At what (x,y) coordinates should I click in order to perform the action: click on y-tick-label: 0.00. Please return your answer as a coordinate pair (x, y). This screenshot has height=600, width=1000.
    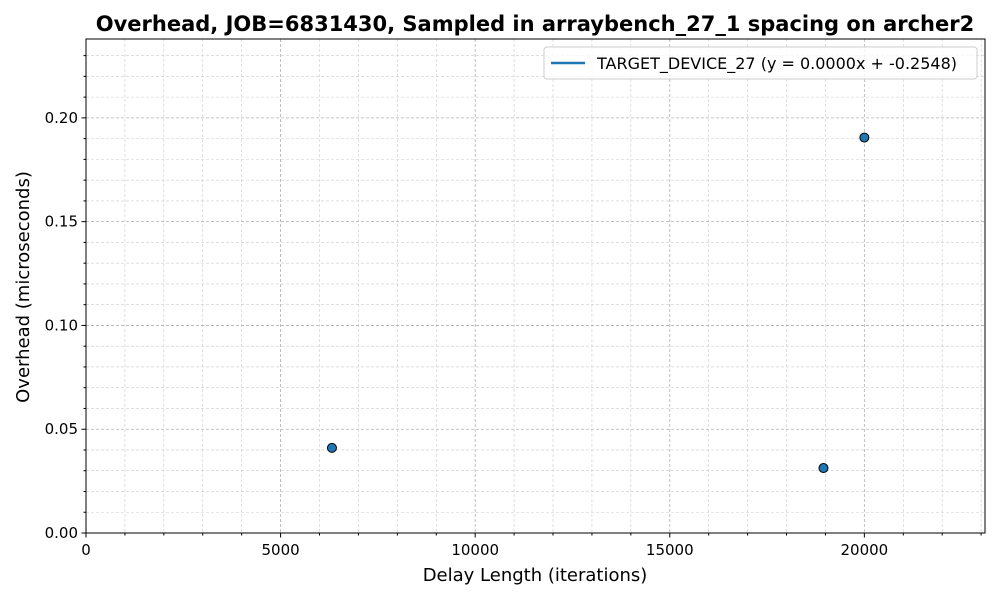
    Looking at the image, I should click on (61, 533).